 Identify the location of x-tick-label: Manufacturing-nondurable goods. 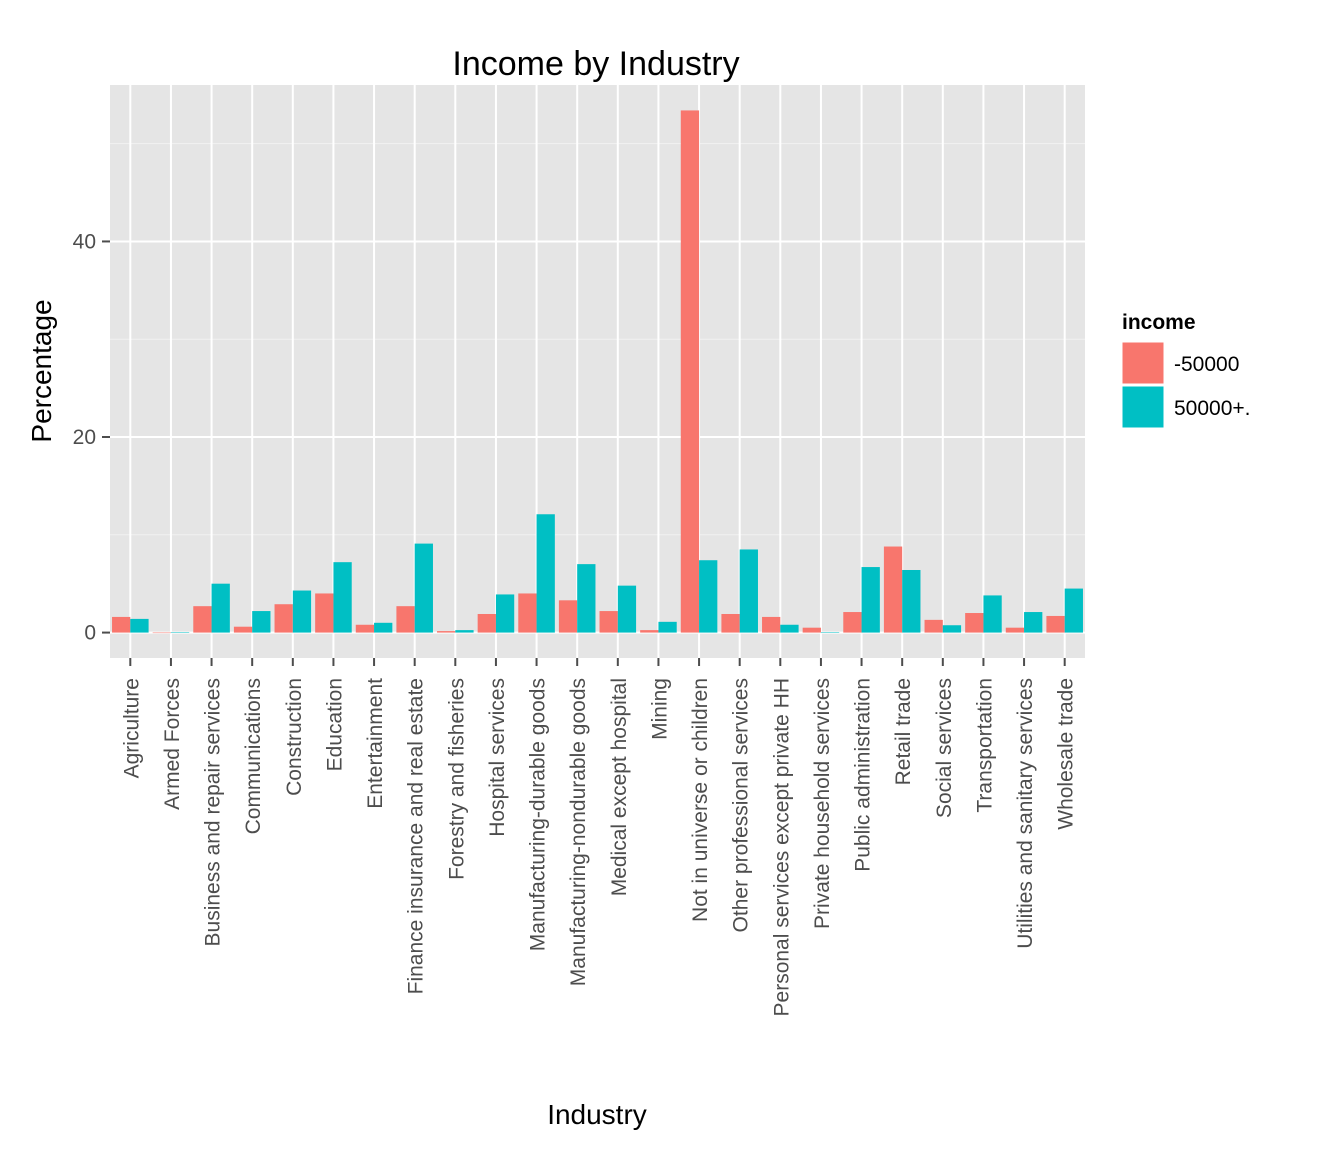
(578, 832).